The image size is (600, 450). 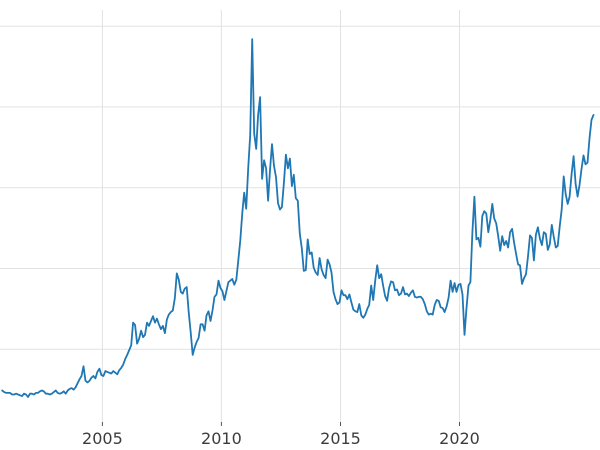 What do you see at coordinates (340, 438) in the screenshot?
I see `x-axis-tick-label: 2015` at bounding box center [340, 438].